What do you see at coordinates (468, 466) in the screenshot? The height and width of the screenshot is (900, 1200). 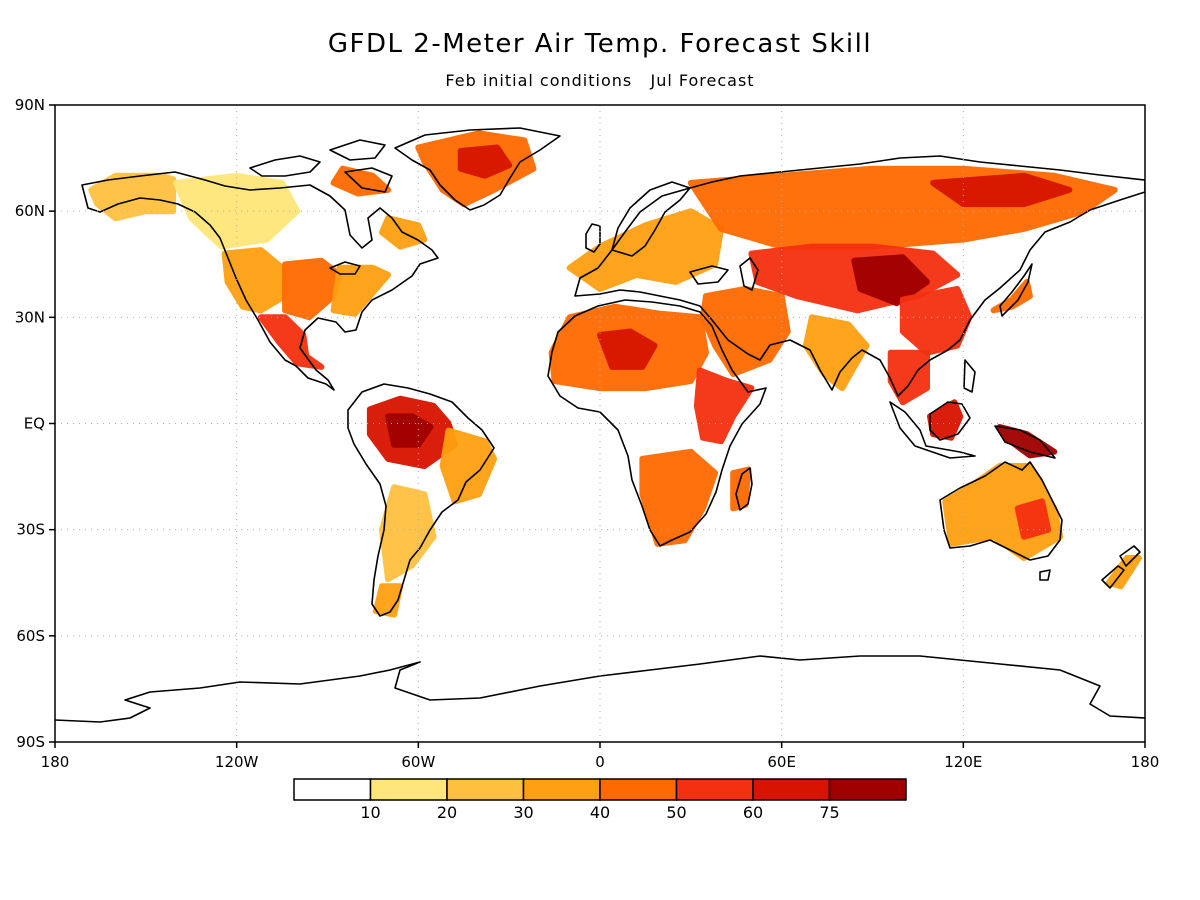 I see `skill-region-brazil-east` at bounding box center [468, 466].